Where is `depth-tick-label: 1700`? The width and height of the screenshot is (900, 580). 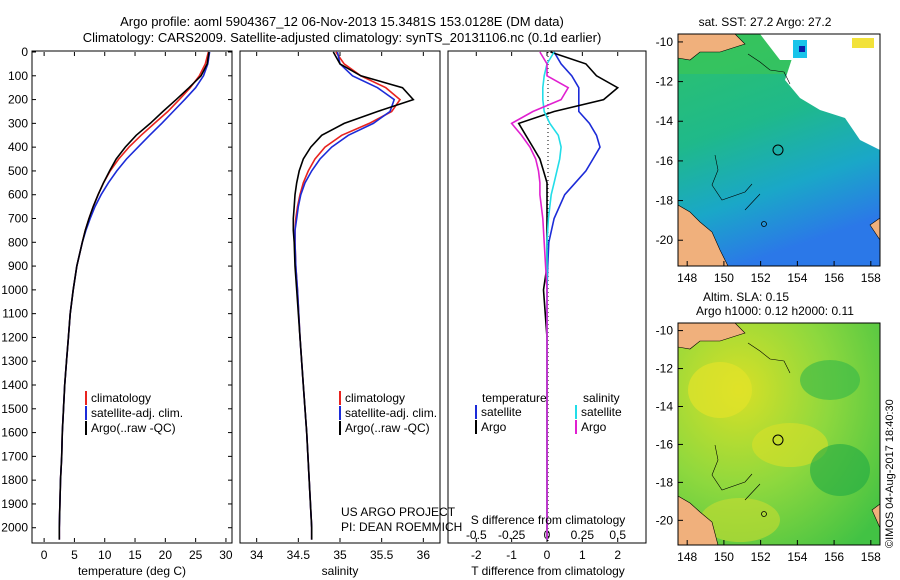 depth-tick-label: 1700 is located at coordinates (14, 456).